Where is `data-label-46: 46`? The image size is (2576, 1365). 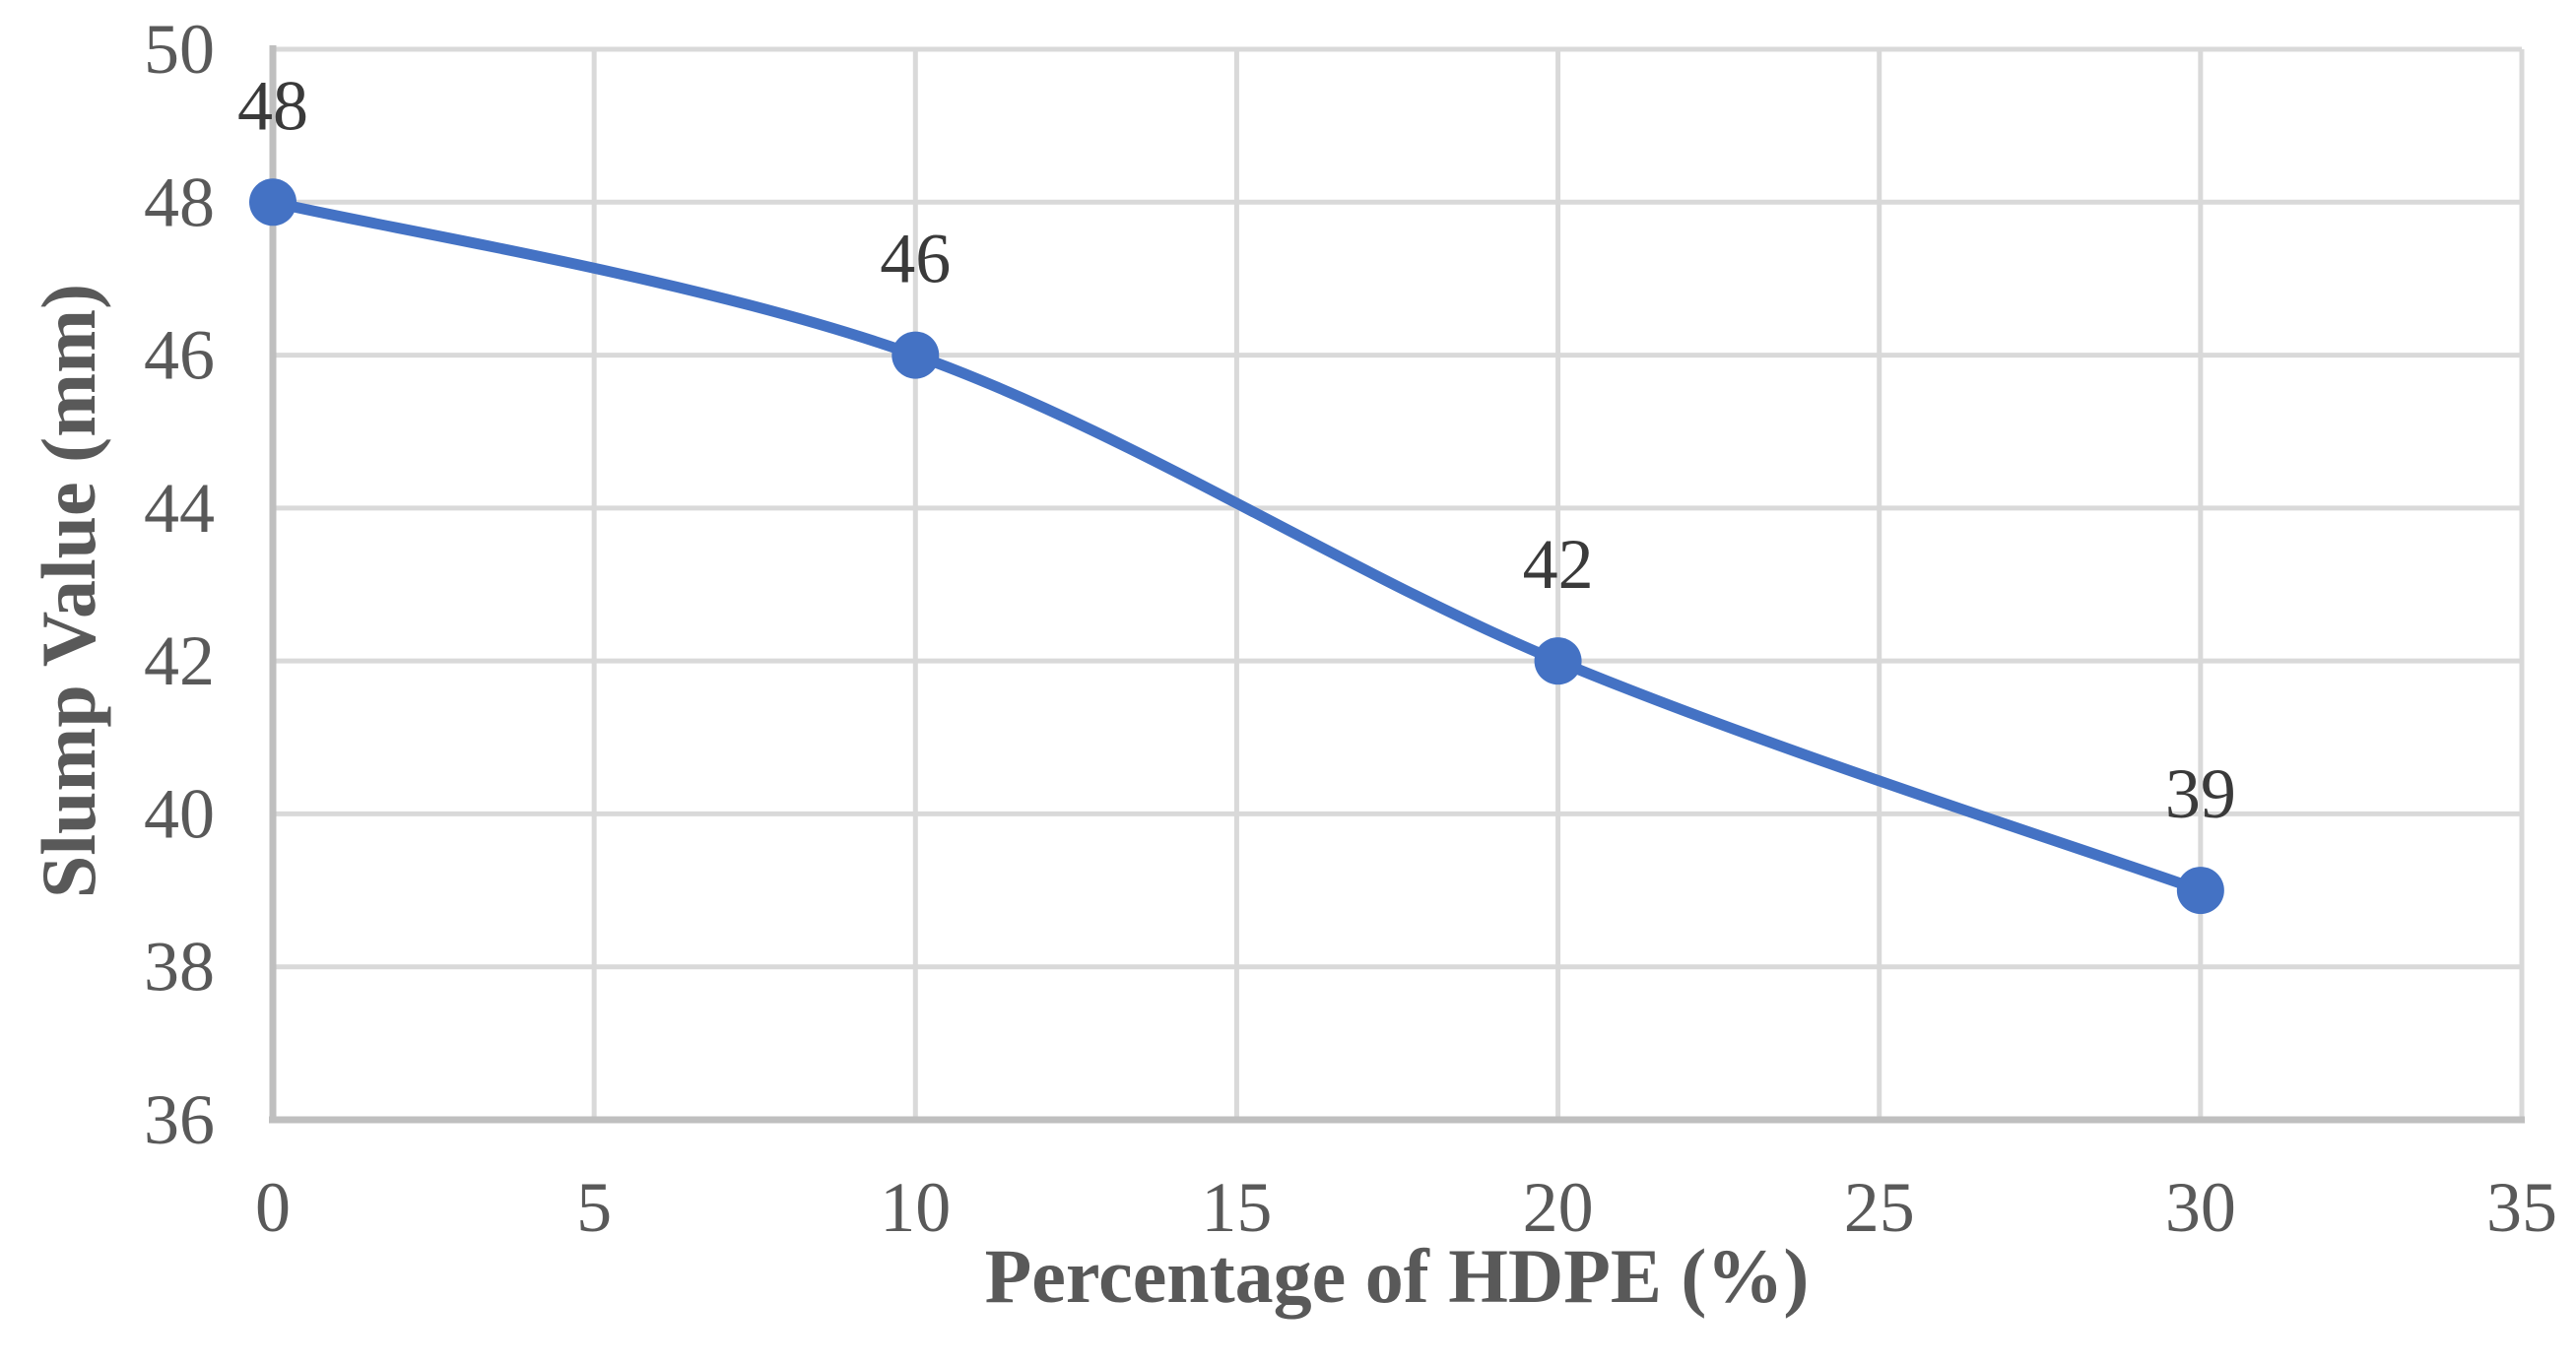 data-label-46: 46 is located at coordinates (916, 259).